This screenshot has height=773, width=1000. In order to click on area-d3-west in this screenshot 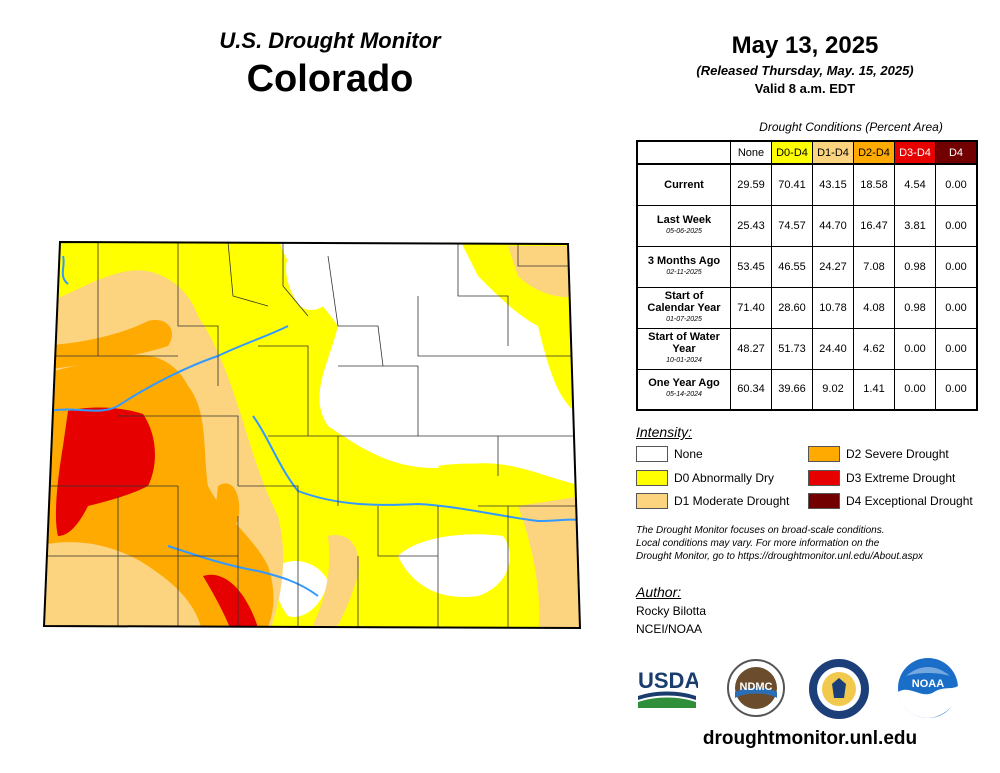, I will do `click(105, 471)`.